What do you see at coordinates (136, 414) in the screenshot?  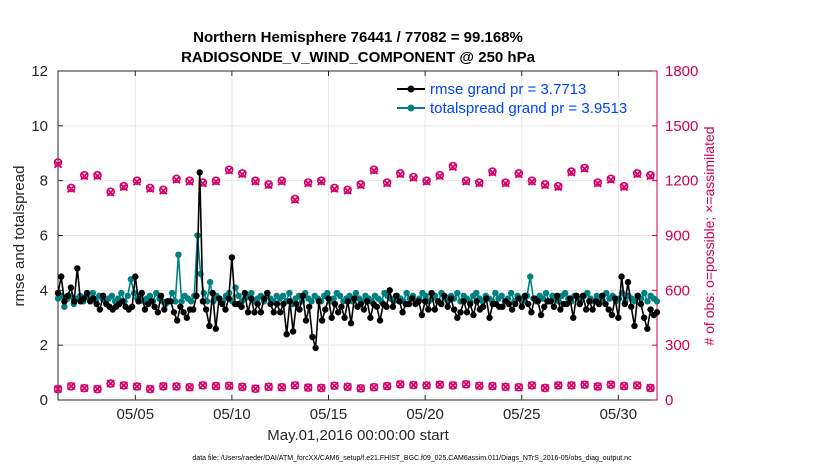 I see `x-tick-label: 05/05` at bounding box center [136, 414].